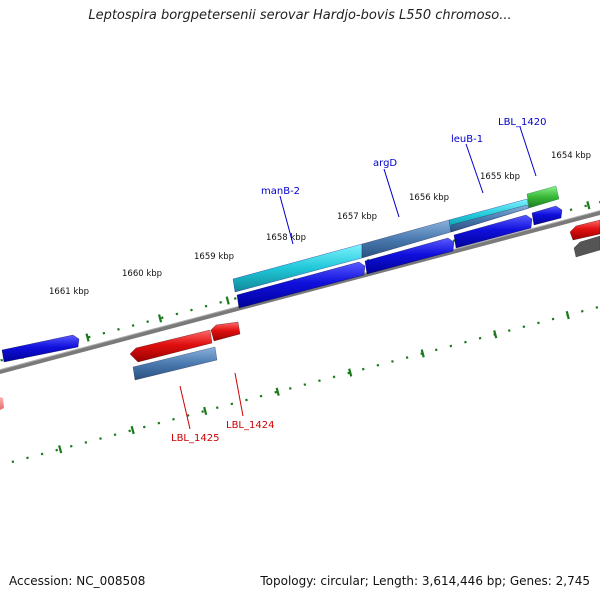 The height and width of the screenshot is (600, 600). I want to click on forward-outer-track, so click(396, 239).